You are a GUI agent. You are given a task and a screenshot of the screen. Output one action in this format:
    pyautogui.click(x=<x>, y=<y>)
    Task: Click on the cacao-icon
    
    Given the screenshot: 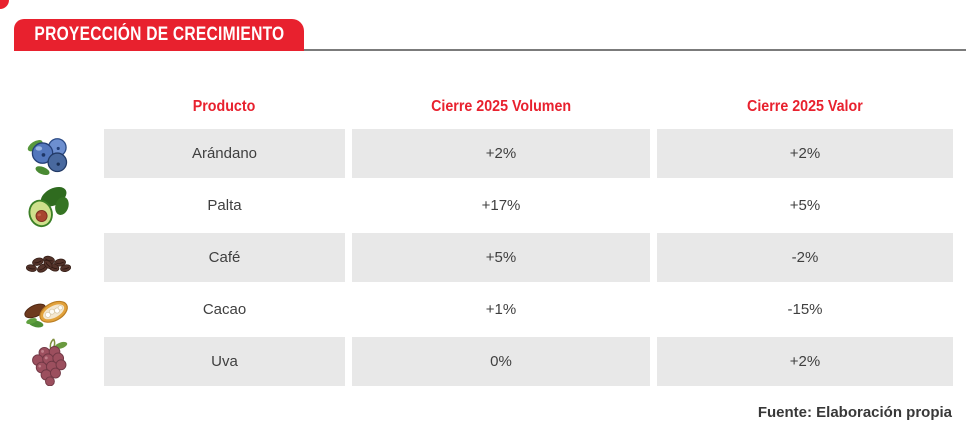 What is the action you would take?
    pyautogui.click(x=49, y=310)
    